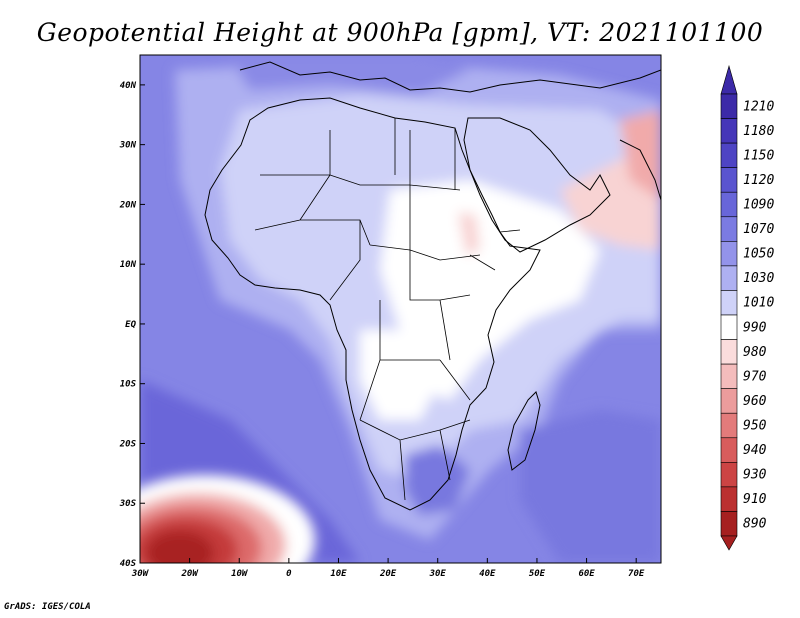 This screenshot has width=800, height=618. What do you see at coordinates (140, 574) in the screenshot?
I see `lon-tick-label: 30W` at bounding box center [140, 574].